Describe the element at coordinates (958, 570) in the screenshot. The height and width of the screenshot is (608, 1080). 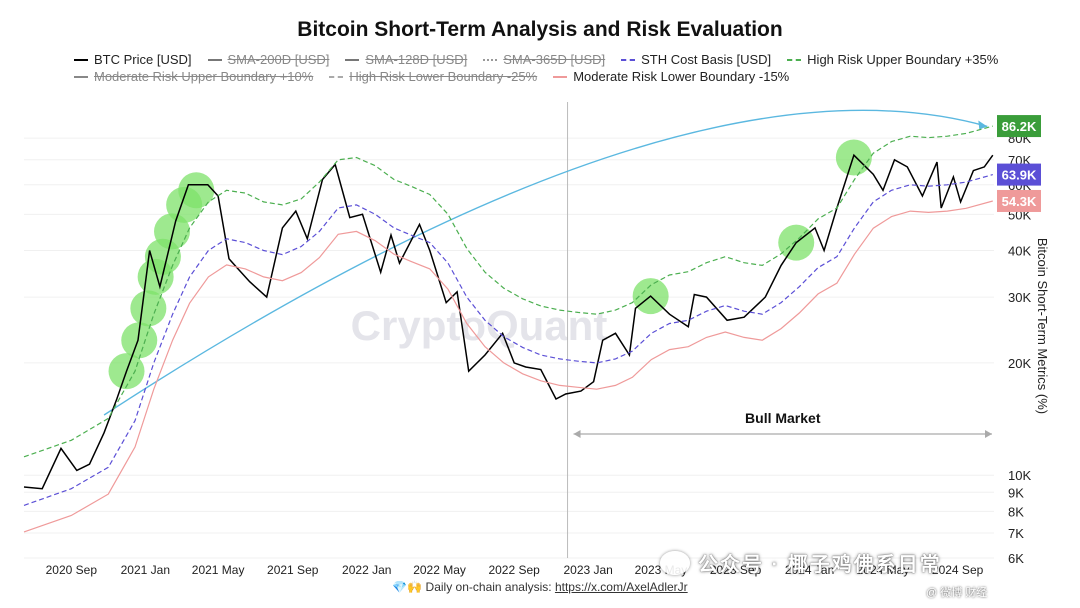
I see `x-tick-label: 2024 Sep` at that location.